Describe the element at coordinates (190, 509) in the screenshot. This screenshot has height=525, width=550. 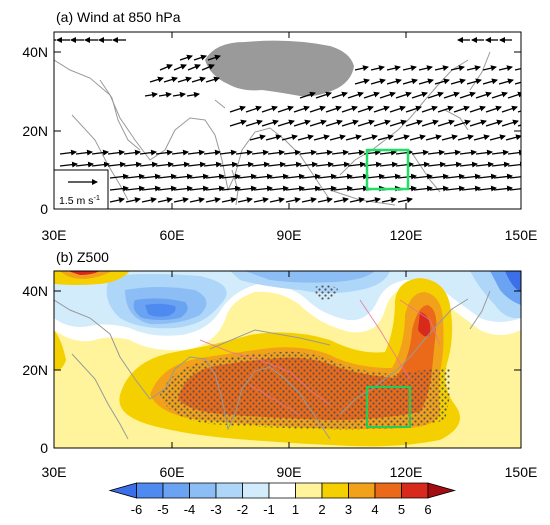
I see `colorbar-label: -4` at that location.